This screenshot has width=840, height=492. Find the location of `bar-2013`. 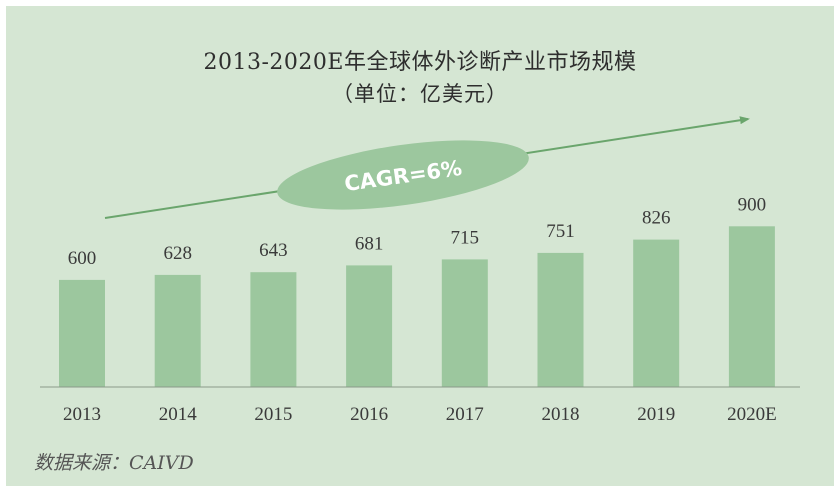

bar-2013 is located at coordinates (82, 333).